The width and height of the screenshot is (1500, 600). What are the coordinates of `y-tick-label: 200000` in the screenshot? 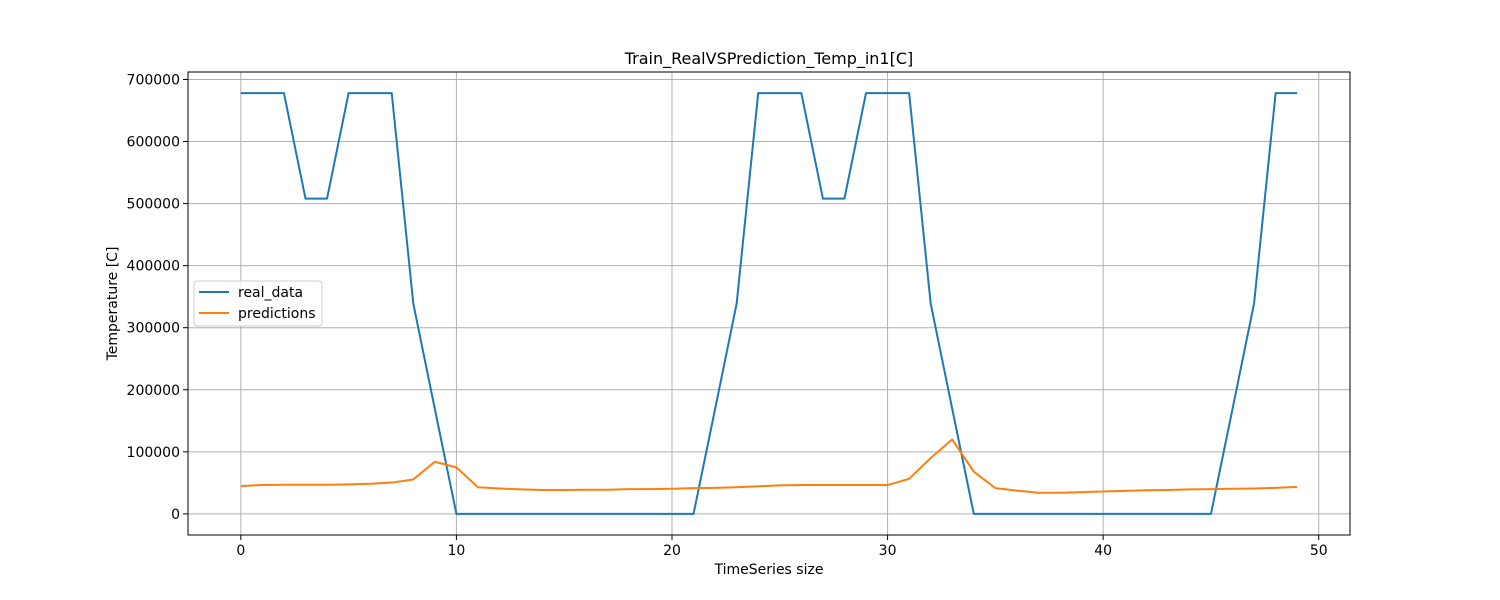 It's located at (153, 391).